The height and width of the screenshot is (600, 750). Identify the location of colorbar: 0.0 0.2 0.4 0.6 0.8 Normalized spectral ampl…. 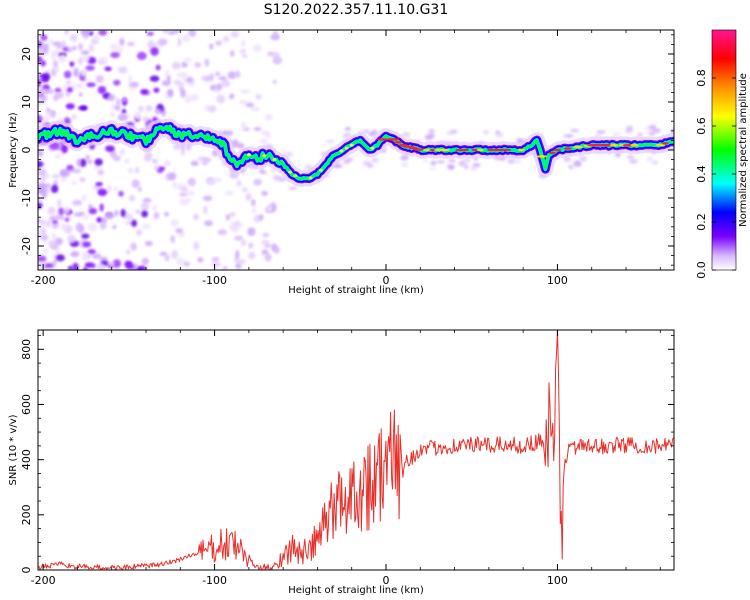
(722, 154).